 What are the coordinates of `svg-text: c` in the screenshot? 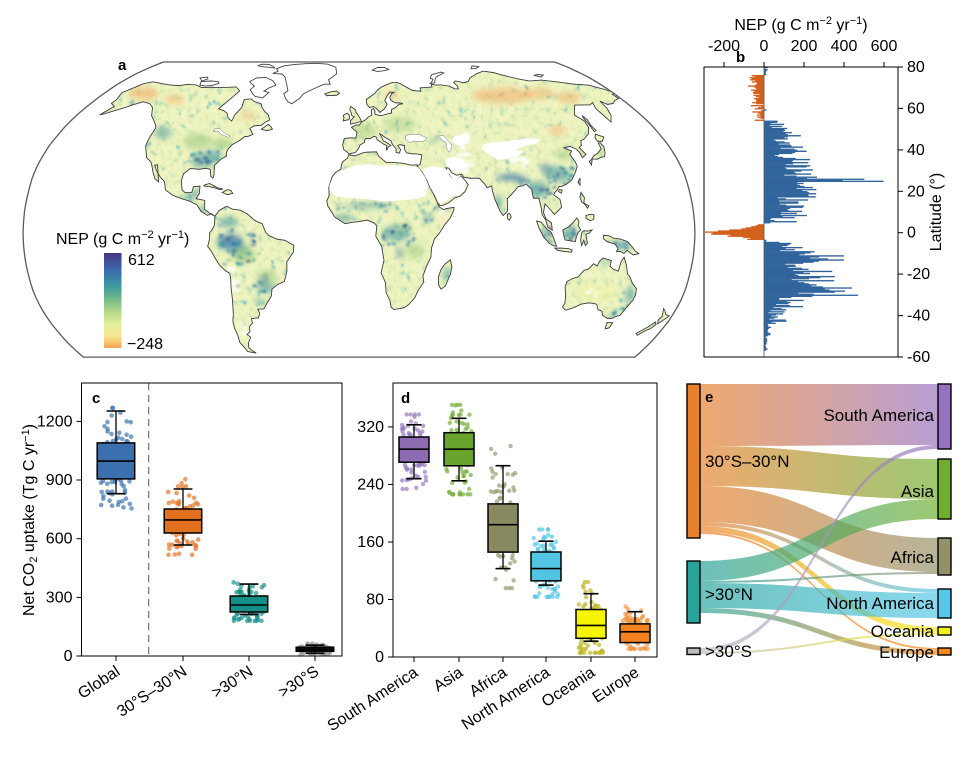 It's located at (96, 398).